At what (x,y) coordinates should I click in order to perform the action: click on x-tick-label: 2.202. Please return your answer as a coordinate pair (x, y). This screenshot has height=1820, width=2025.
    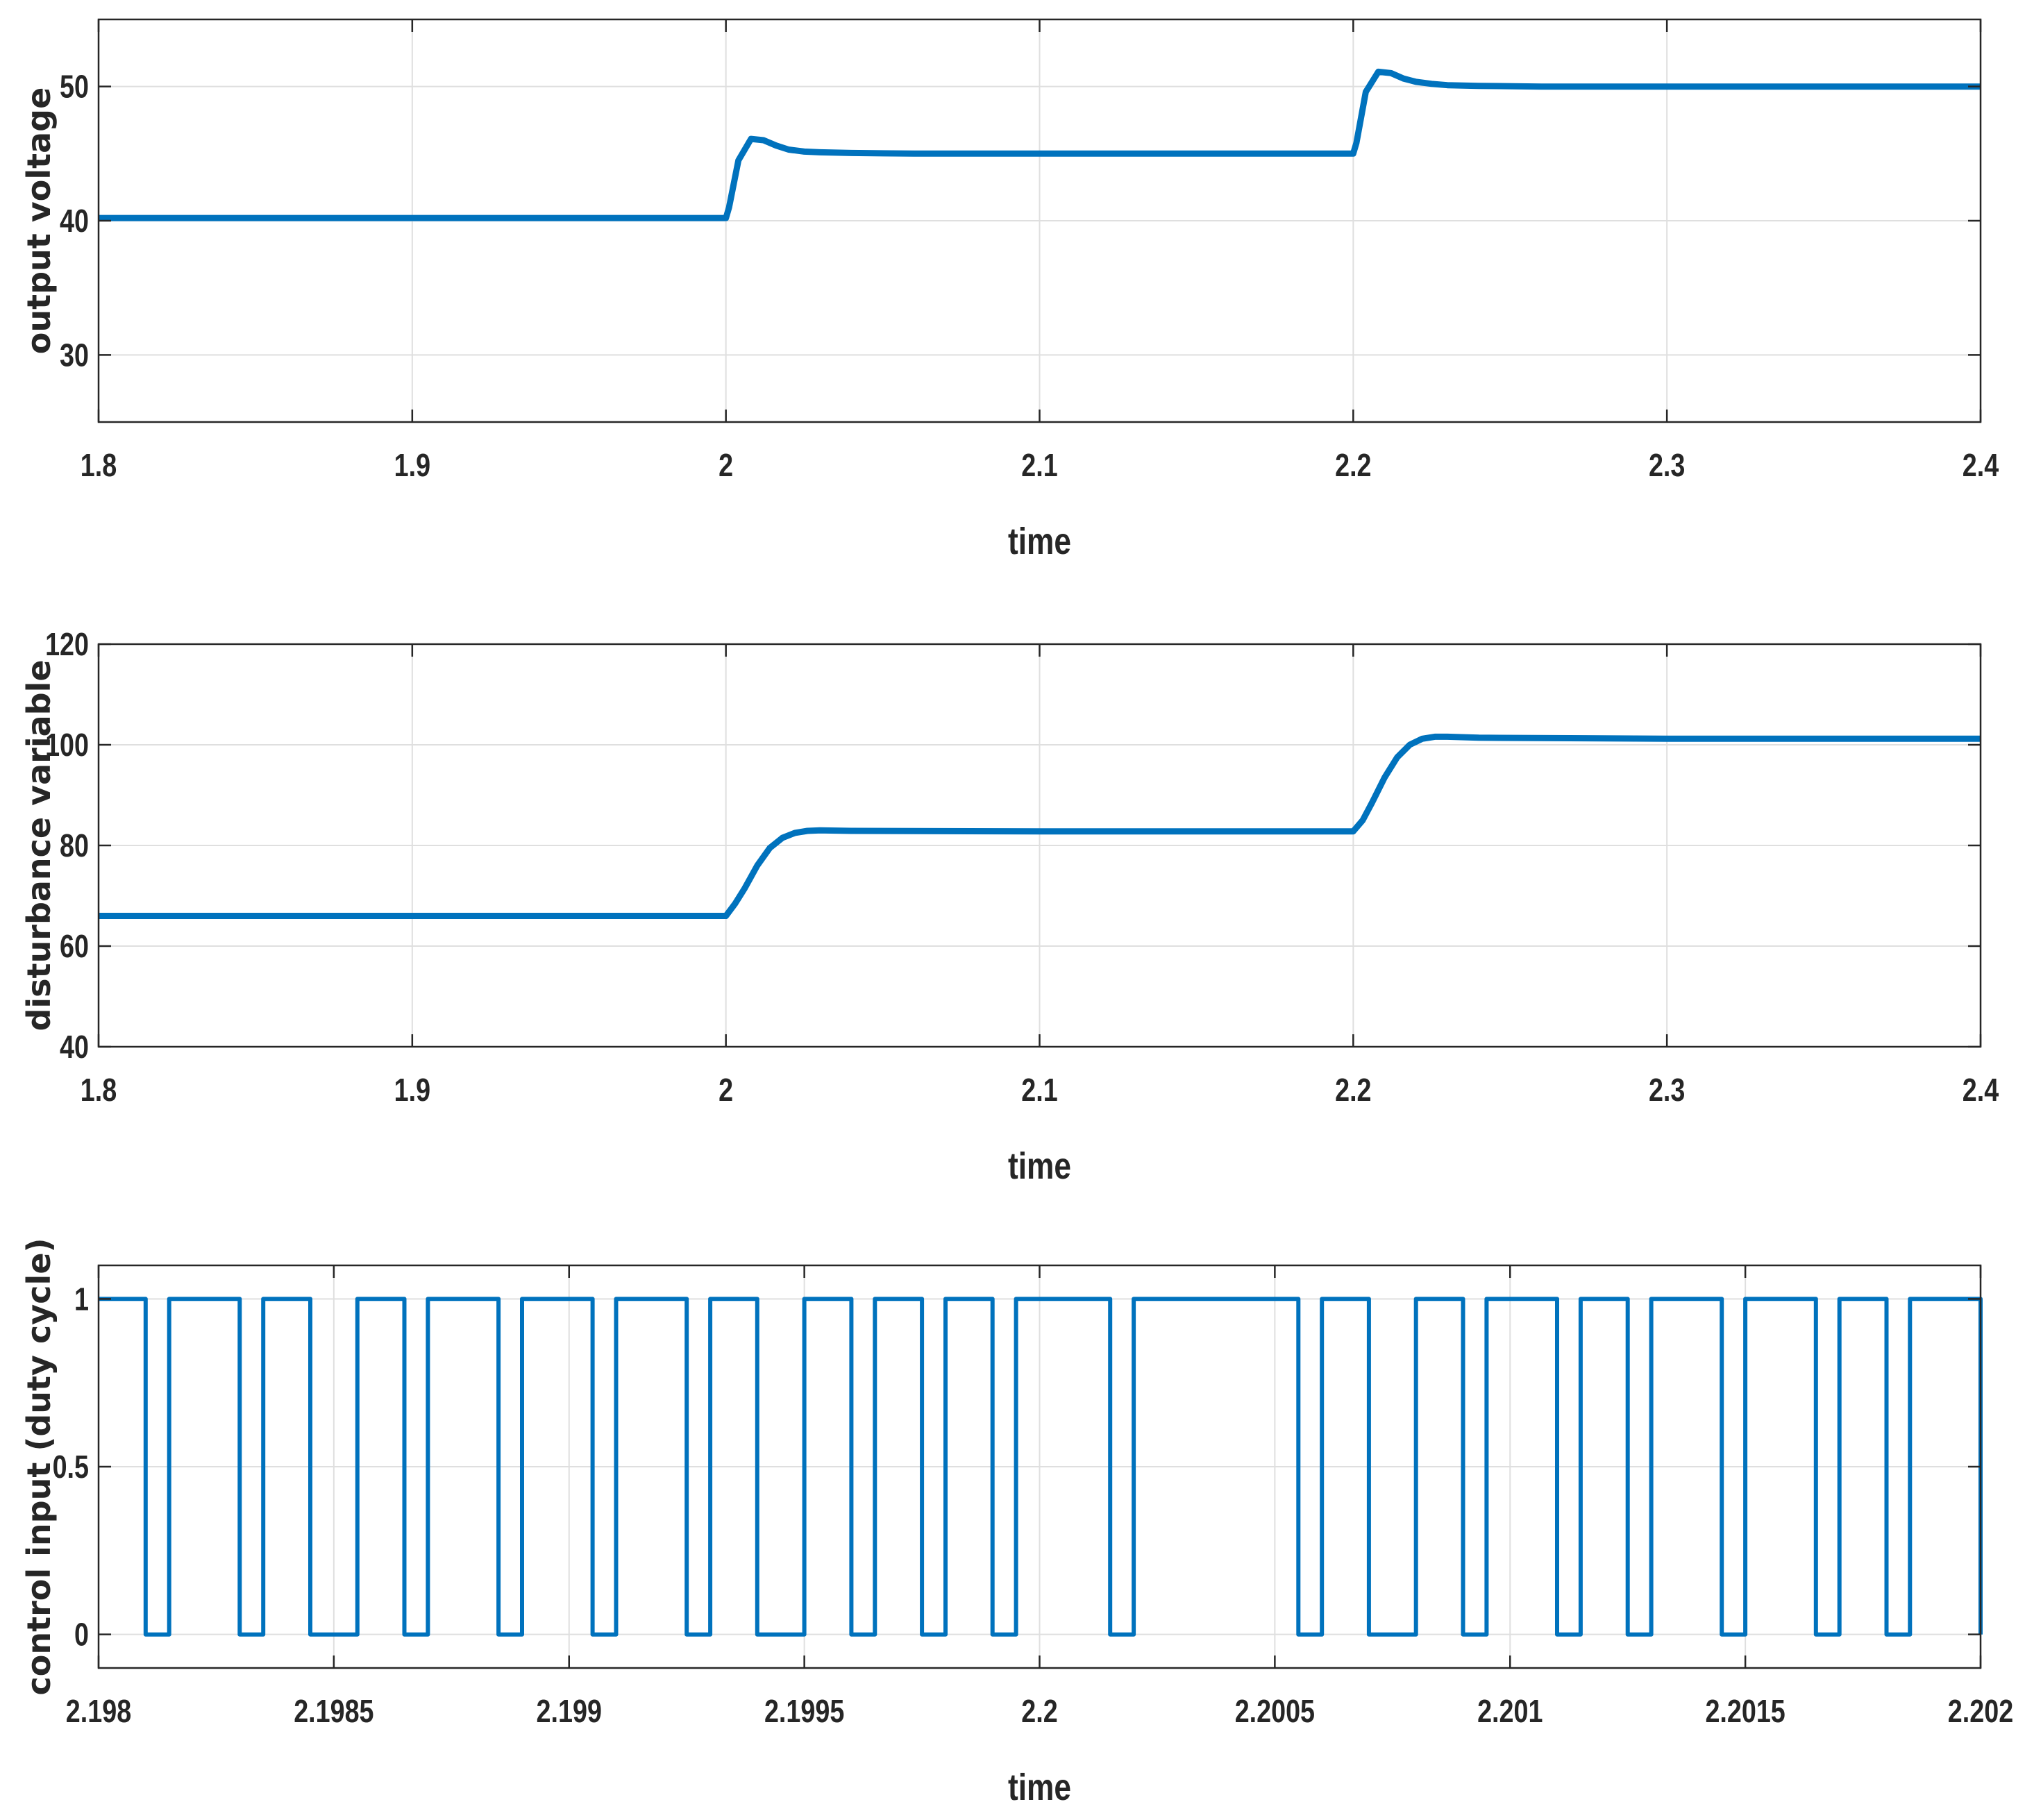
    Looking at the image, I should click on (1981, 1710).